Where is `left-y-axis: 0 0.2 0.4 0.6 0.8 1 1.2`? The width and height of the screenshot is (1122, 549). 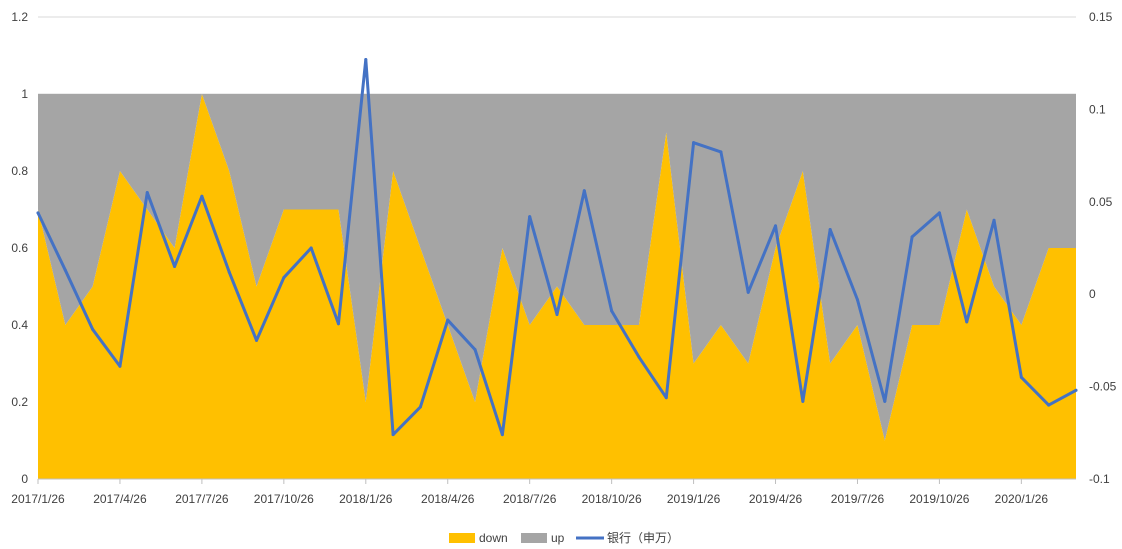
left-y-axis: 0 0.2 0.4 0.6 0.8 1 1.2 is located at coordinates (19, 248).